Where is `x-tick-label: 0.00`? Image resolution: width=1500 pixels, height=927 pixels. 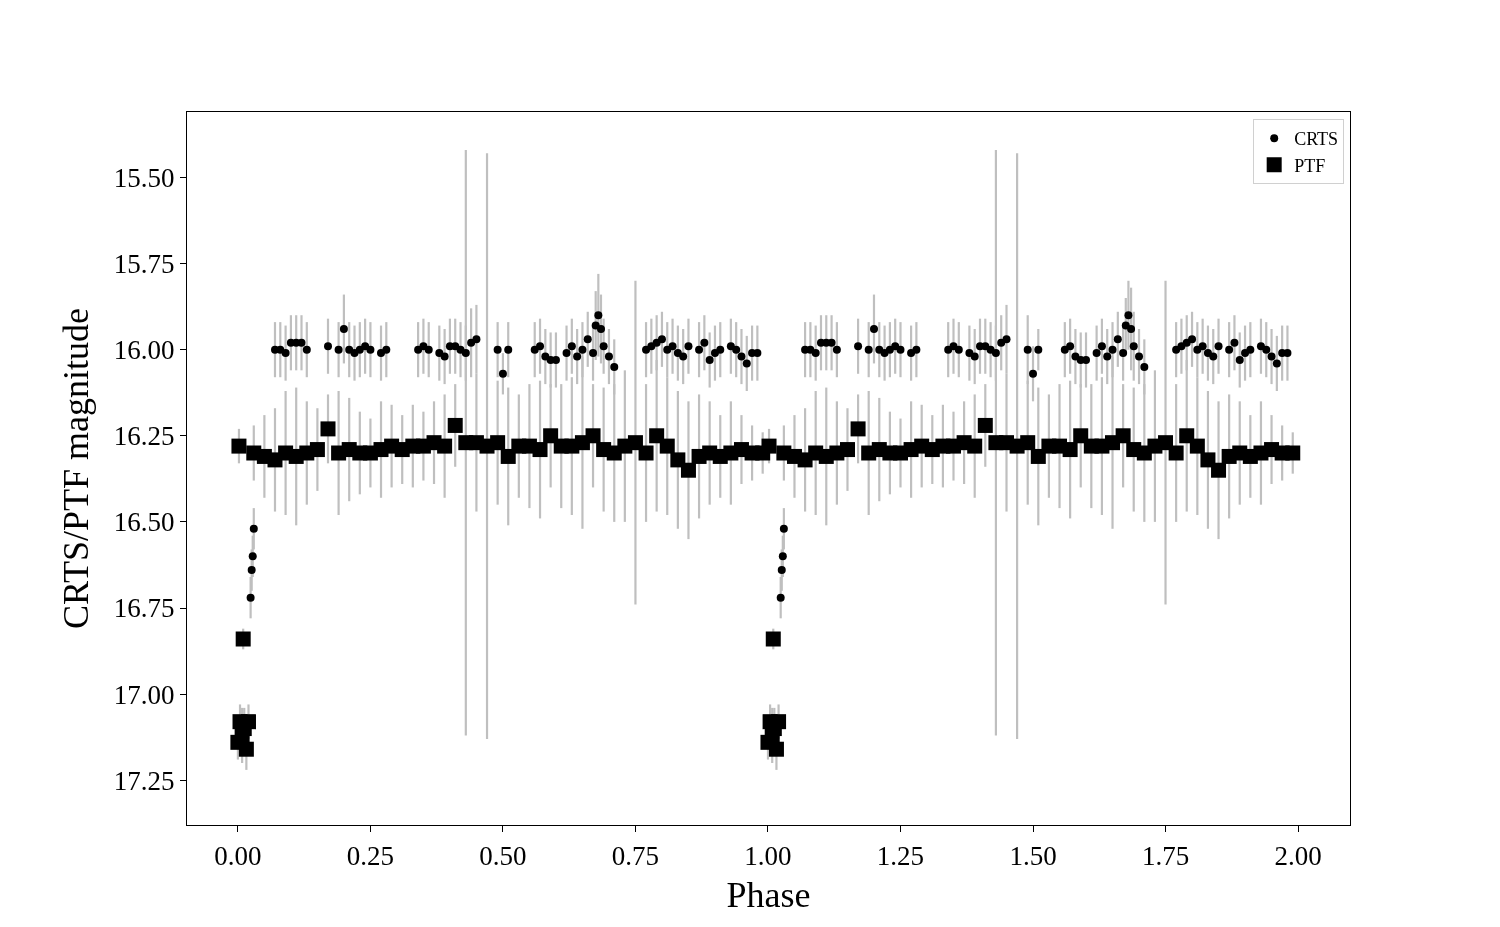
x-tick-label: 0.00 is located at coordinates (238, 855).